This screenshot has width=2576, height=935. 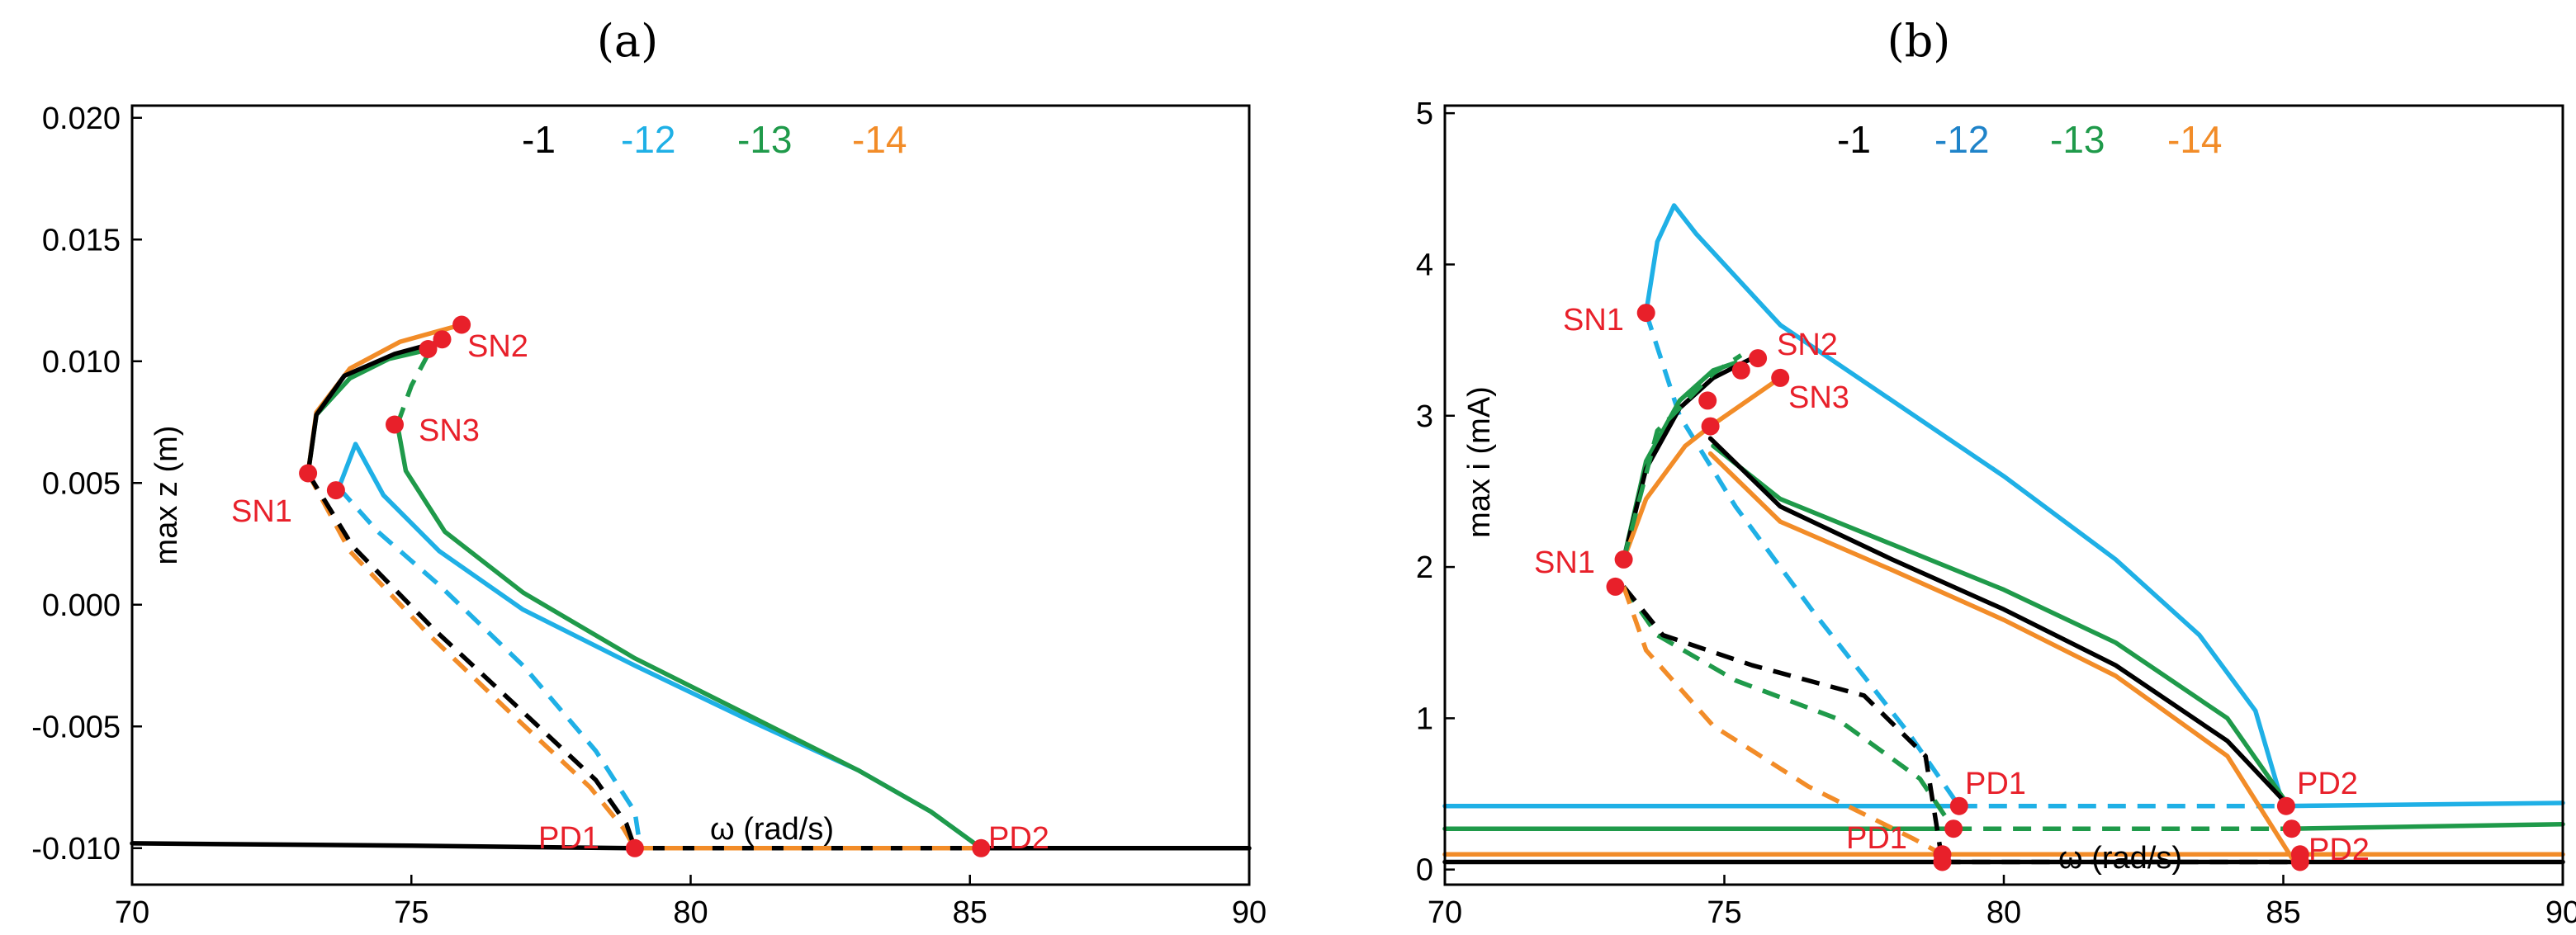 What do you see at coordinates (81, 605) in the screenshot?
I see `y-tick-label: 0.000` at bounding box center [81, 605].